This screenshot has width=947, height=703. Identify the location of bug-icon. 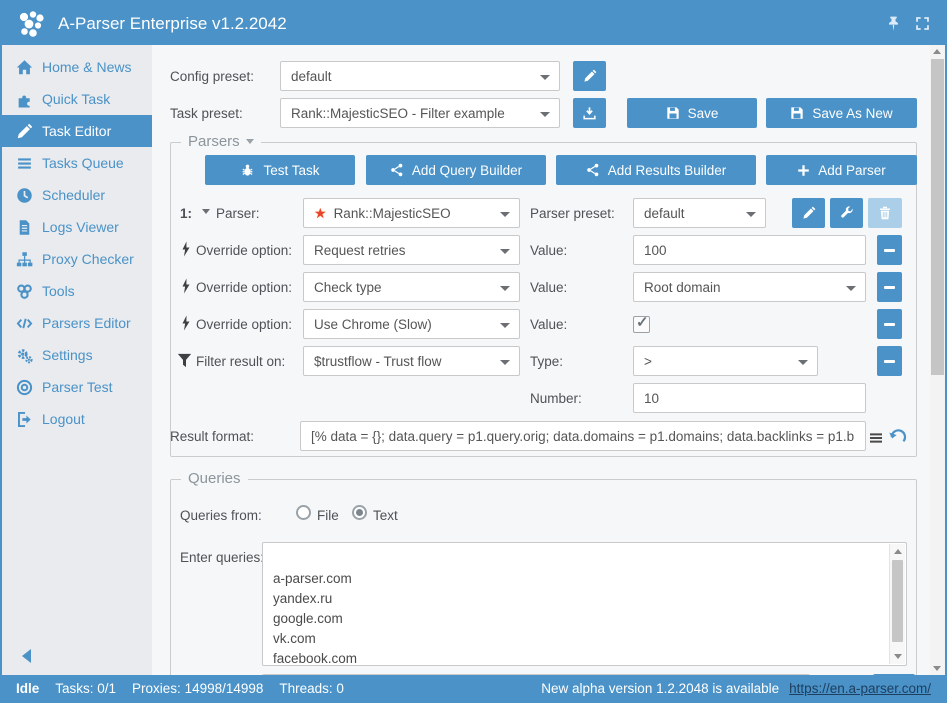
(247, 170).